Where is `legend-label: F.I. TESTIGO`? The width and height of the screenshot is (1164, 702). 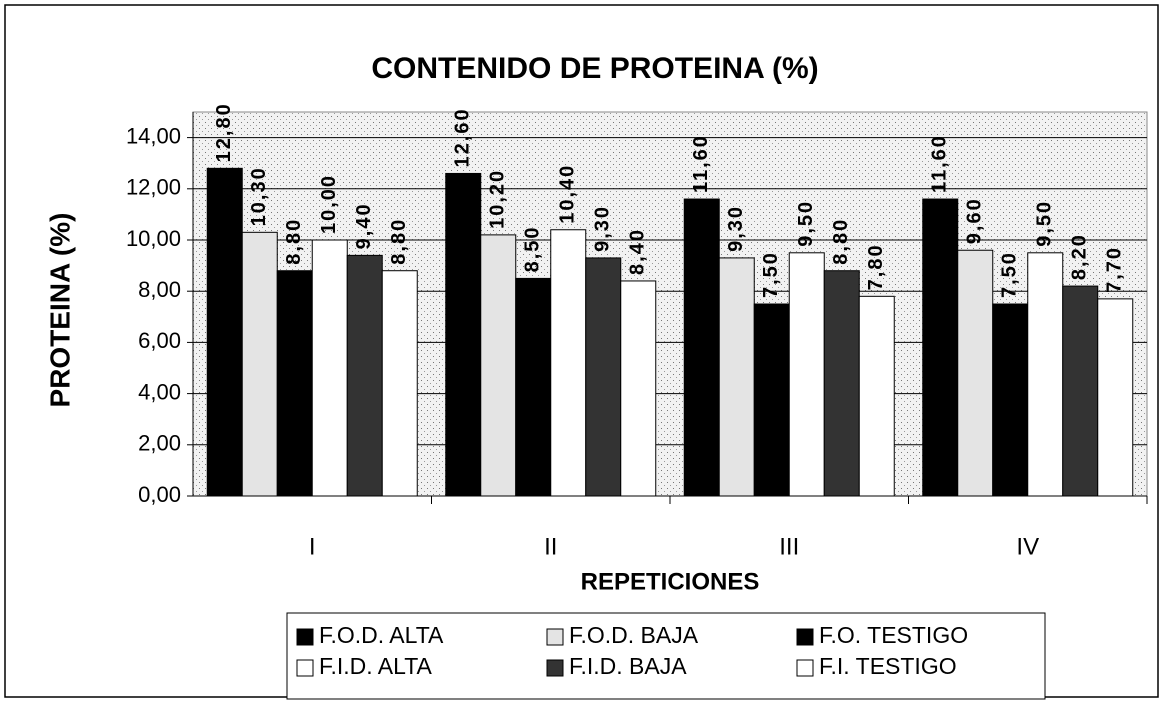 legend-label: F.I. TESTIGO is located at coordinates (888, 666).